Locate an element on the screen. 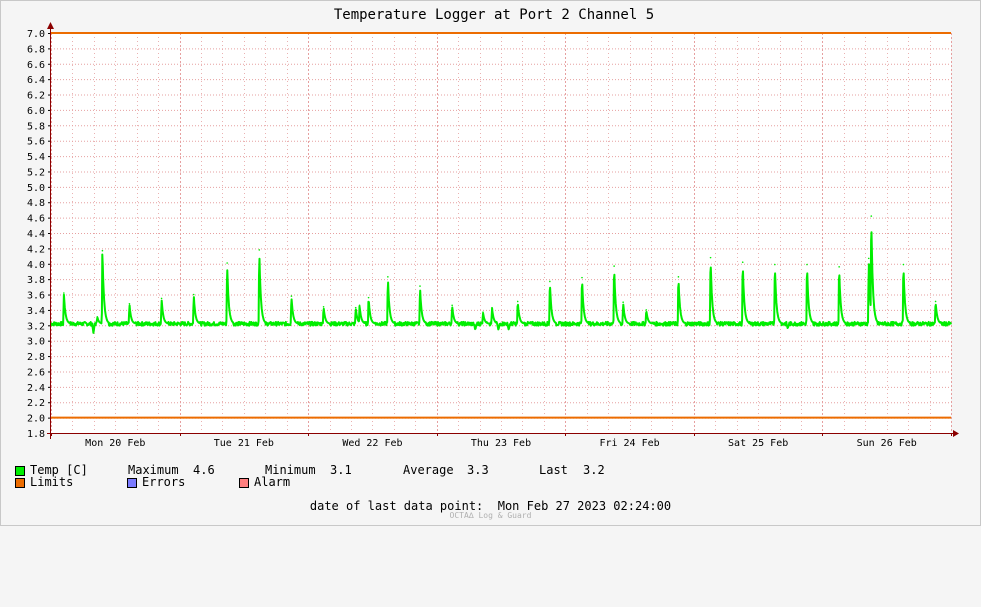  y-tick-label: 2.2 is located at coordinates (36, 403).